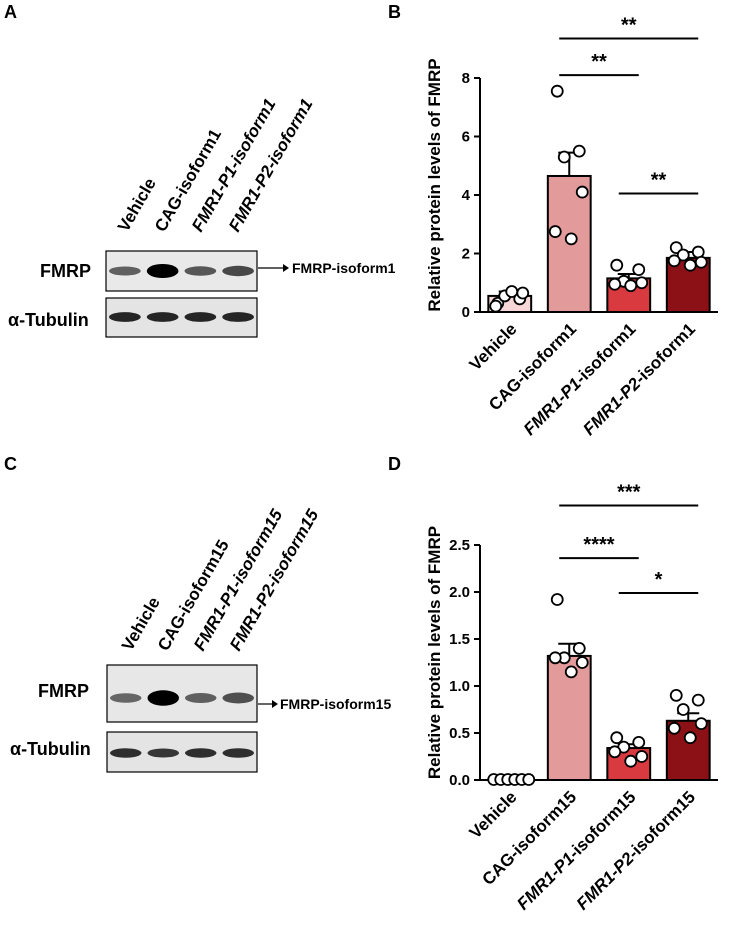 Image resolution: width=733 pixels, height=941 pixels. What do you see at coordinates (576, 850) in the screenshot?
I see `x-category-label: FMR1-P1-isoform15` at bounding box center [576, 850].